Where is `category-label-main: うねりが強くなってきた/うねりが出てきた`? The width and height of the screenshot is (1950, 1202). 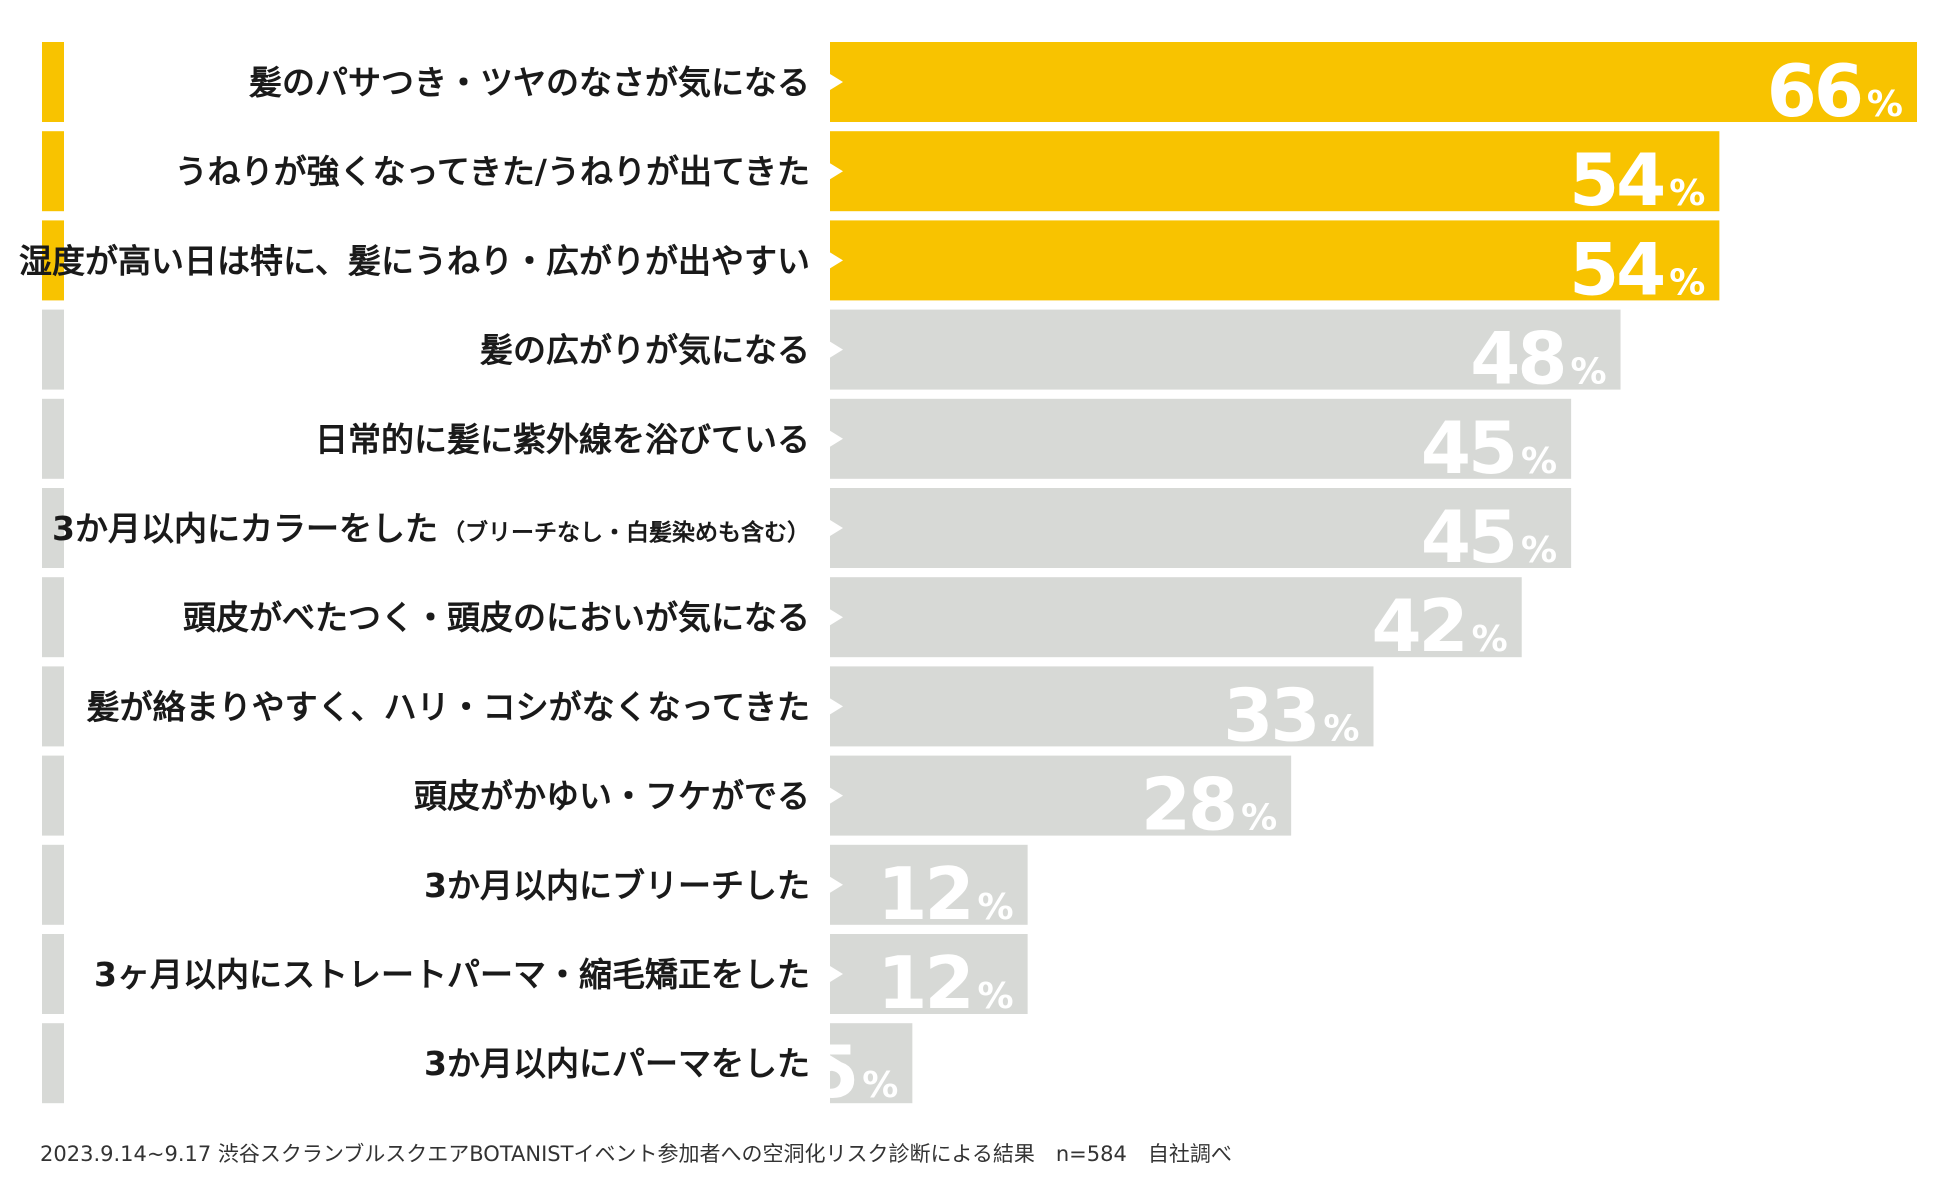
category-label-main: うねりが強くなってきた/うねりが出てきた is located at coordinates (492, 171).